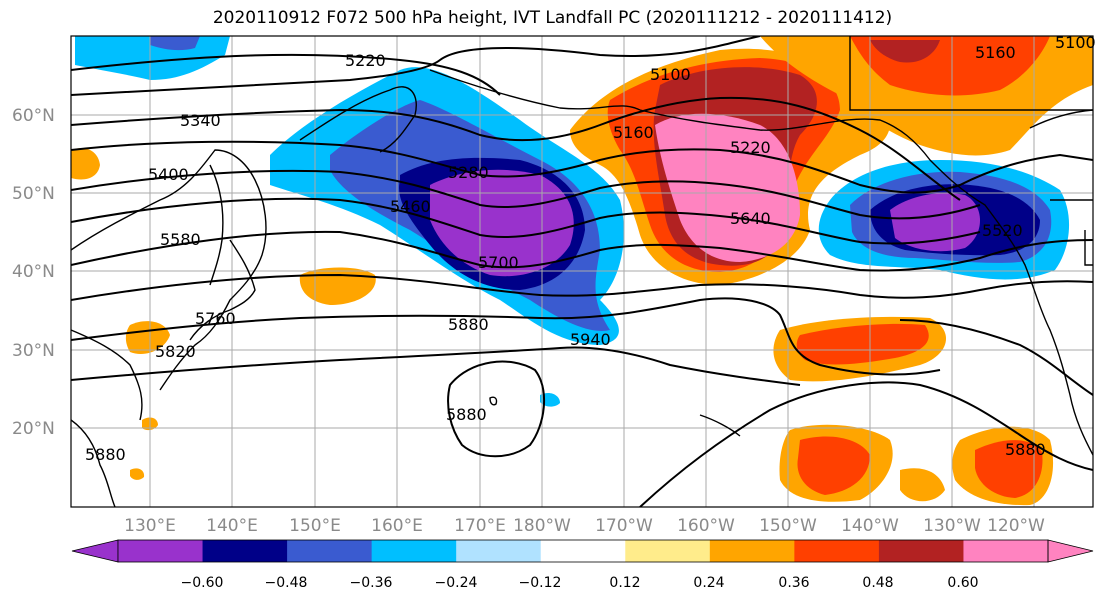 This screenshot has width=1105, height=601. Describe the element at coordinates (540, 583) in the screenshot. I see `colorbar-tick-label: −0.12` at that location.